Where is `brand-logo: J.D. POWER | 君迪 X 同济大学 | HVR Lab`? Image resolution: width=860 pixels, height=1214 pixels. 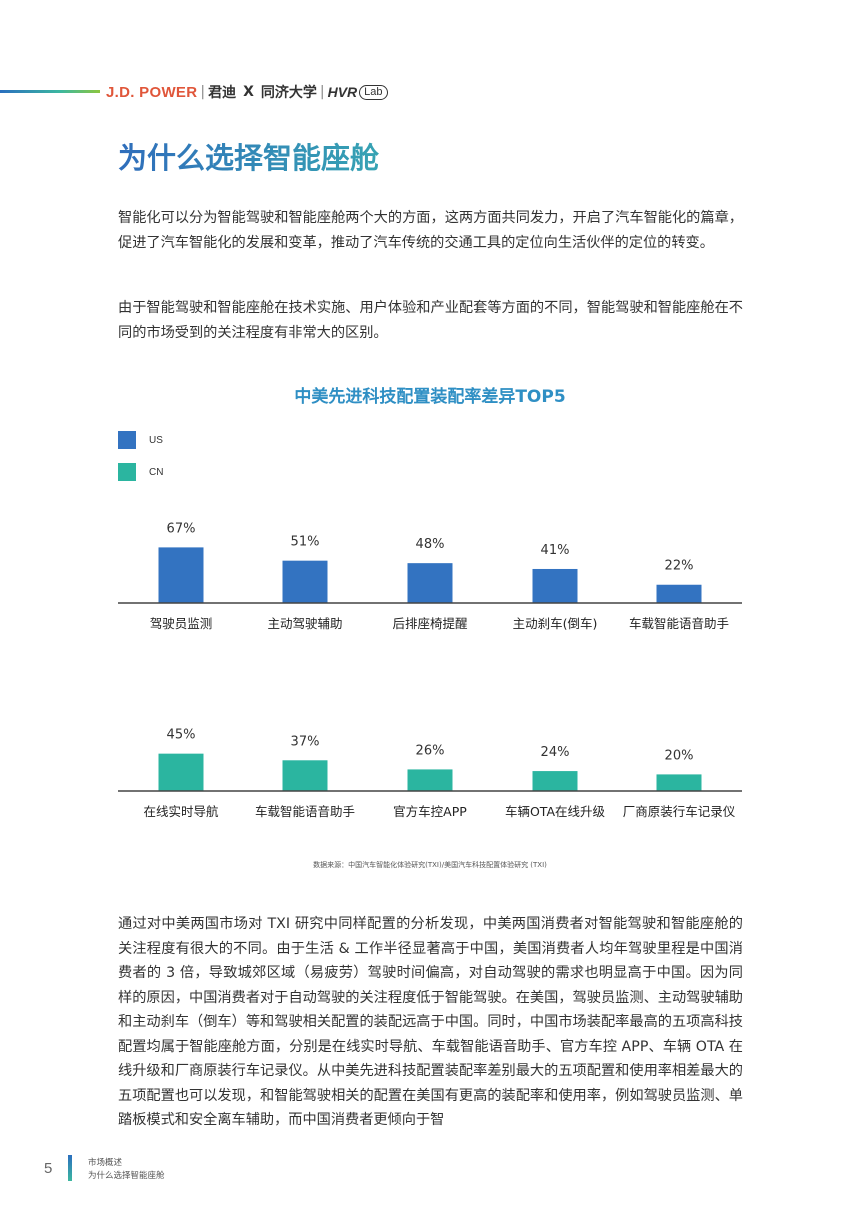 brand-logo: J.D. POWER | 君迪 X 同济大学 | HVR Lab is located at coordinates (247, 92).